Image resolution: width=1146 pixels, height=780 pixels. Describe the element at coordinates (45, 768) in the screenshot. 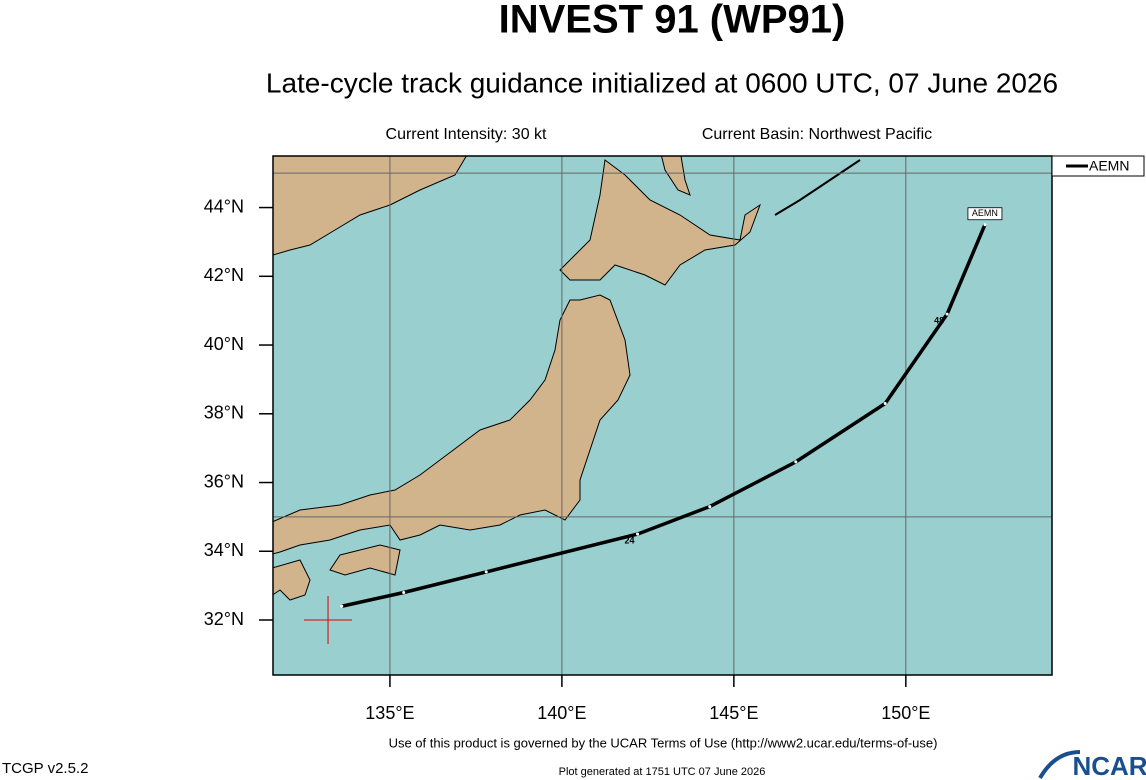

I see `version: TCGP v2.5.2` at that location.